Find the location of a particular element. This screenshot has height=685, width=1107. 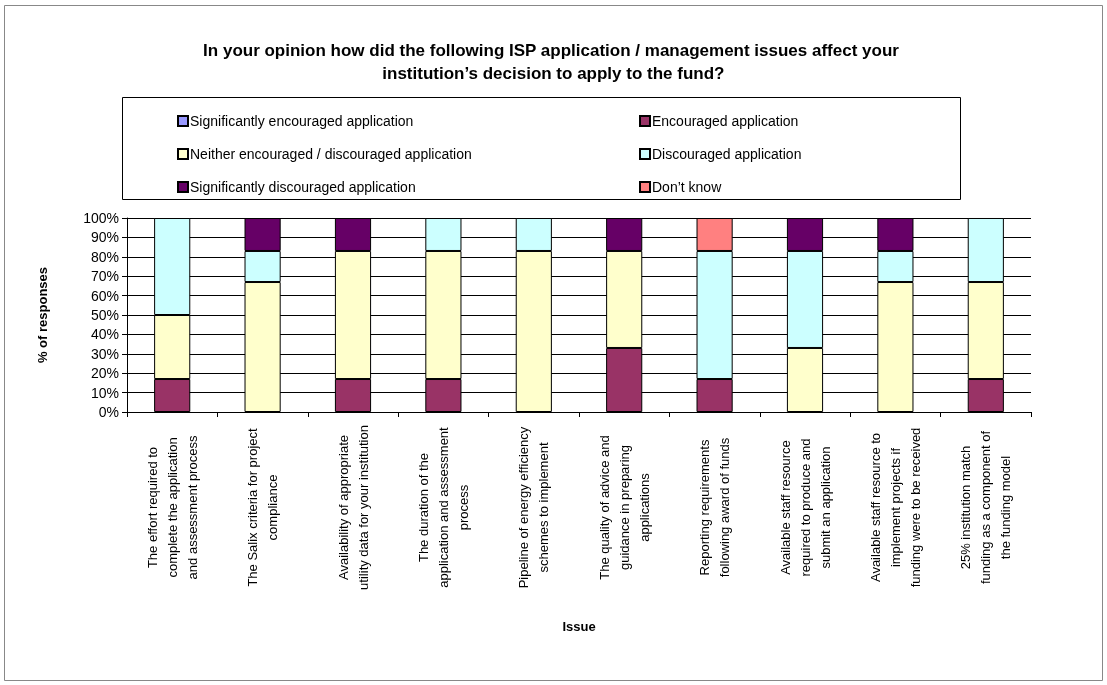

y-tick-label: 30% is located at coordinates (104, 353).